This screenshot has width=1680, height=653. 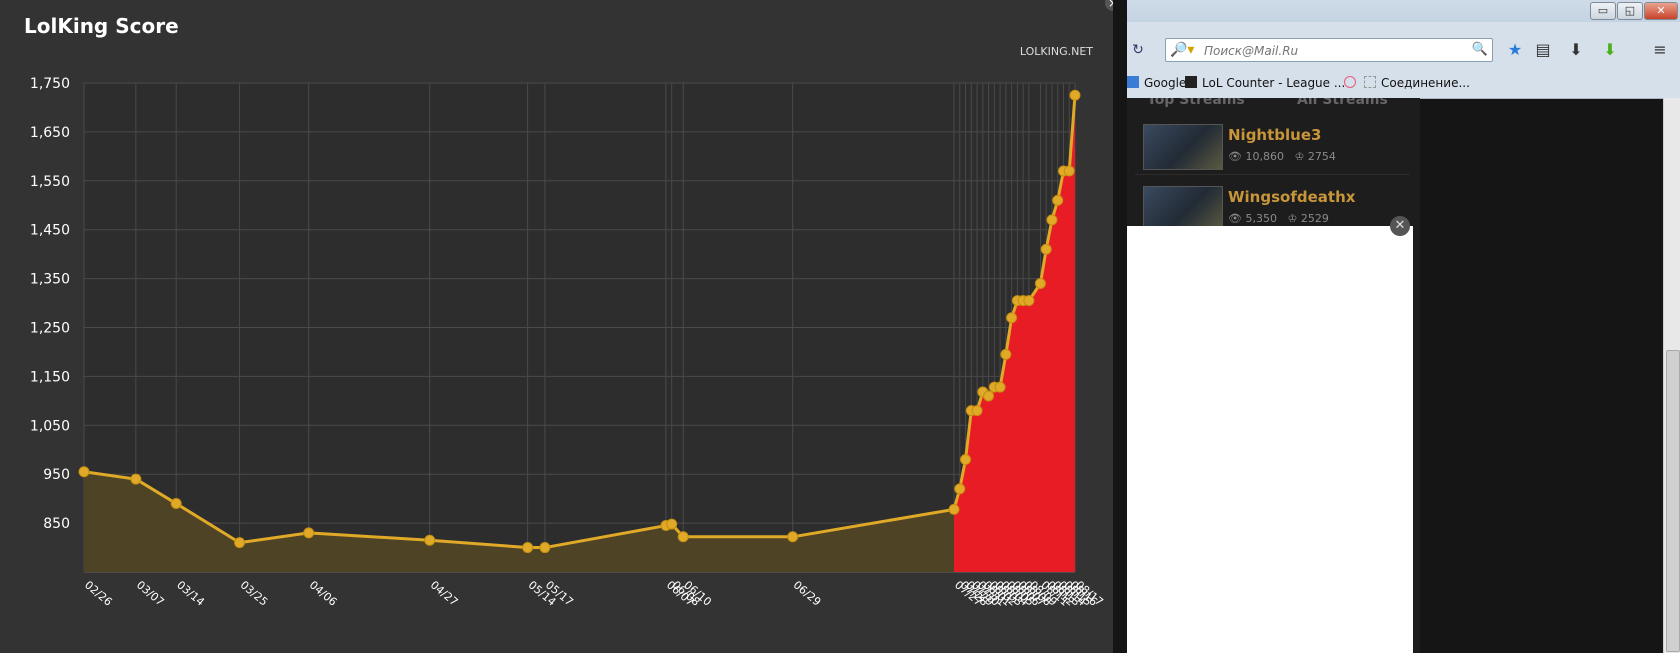 I want to click on page-icon, so click(x=1370, y=82).